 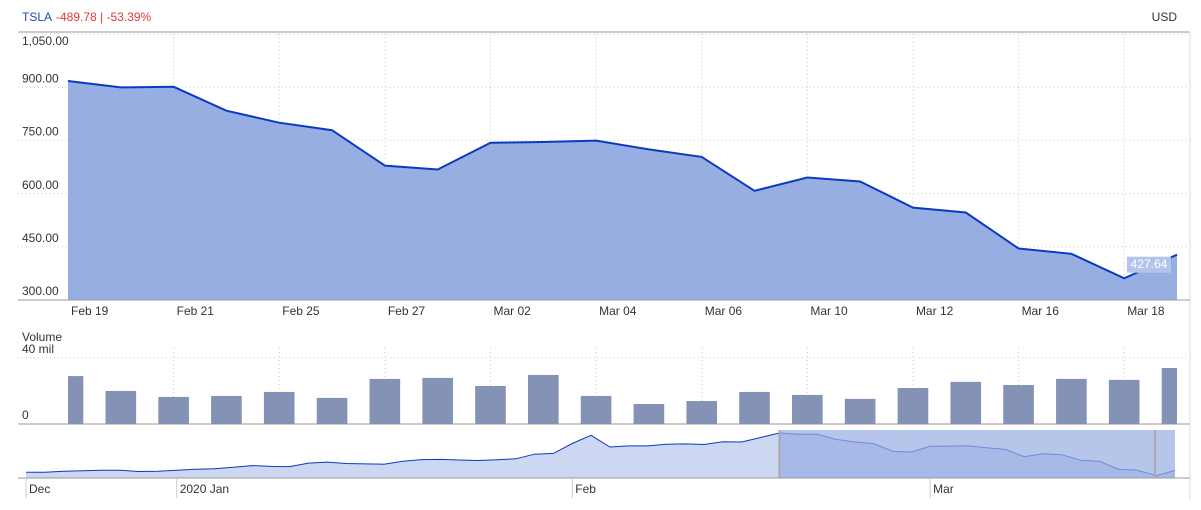 What do you see at coordinates (40, 132) in the screenshot?
I see `y-tick-label: 750.00` at bounding box center [40, 132].